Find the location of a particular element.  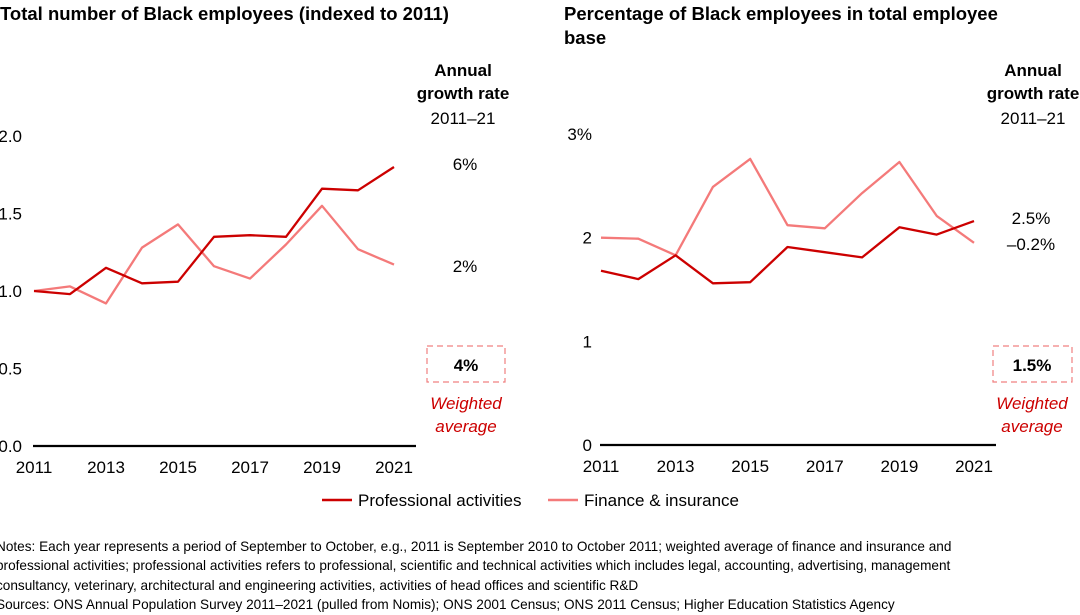

left-weighted-average-label-2: average is located at coordinates (465, 426).